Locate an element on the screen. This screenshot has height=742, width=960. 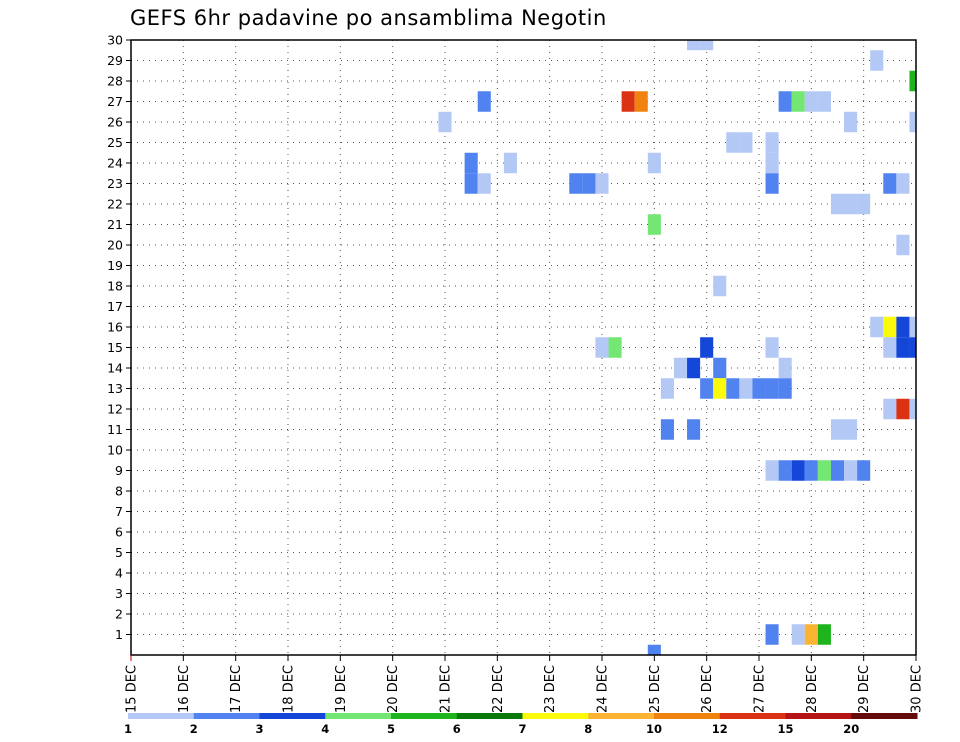
x-tick-label: 15 DEC is located at coordinates (132, 689).